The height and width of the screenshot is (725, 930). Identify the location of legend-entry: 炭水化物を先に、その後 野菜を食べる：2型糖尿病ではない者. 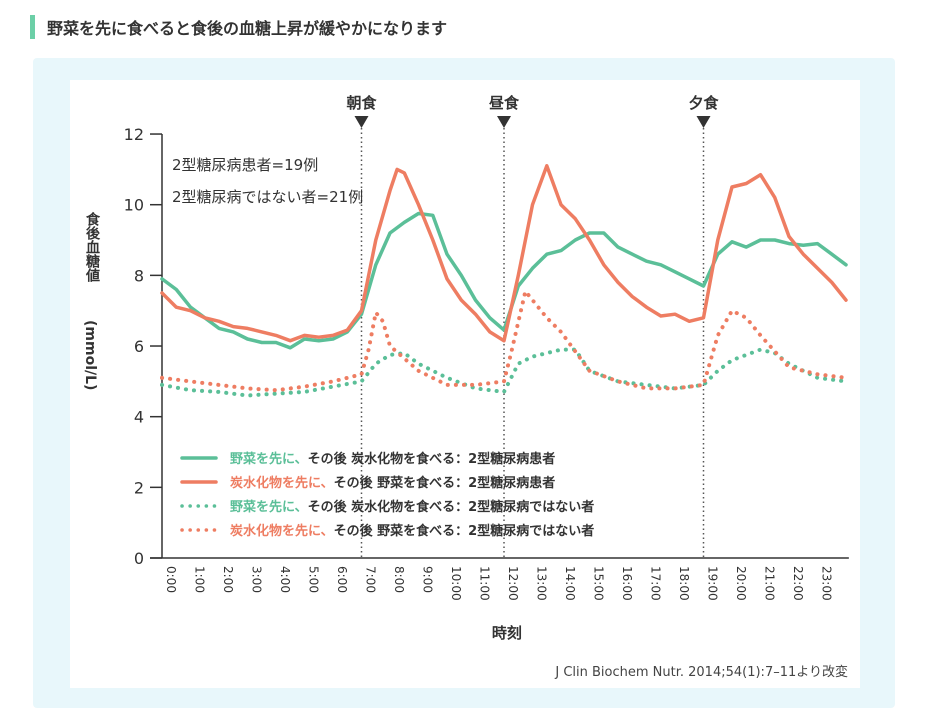
(412, 531).